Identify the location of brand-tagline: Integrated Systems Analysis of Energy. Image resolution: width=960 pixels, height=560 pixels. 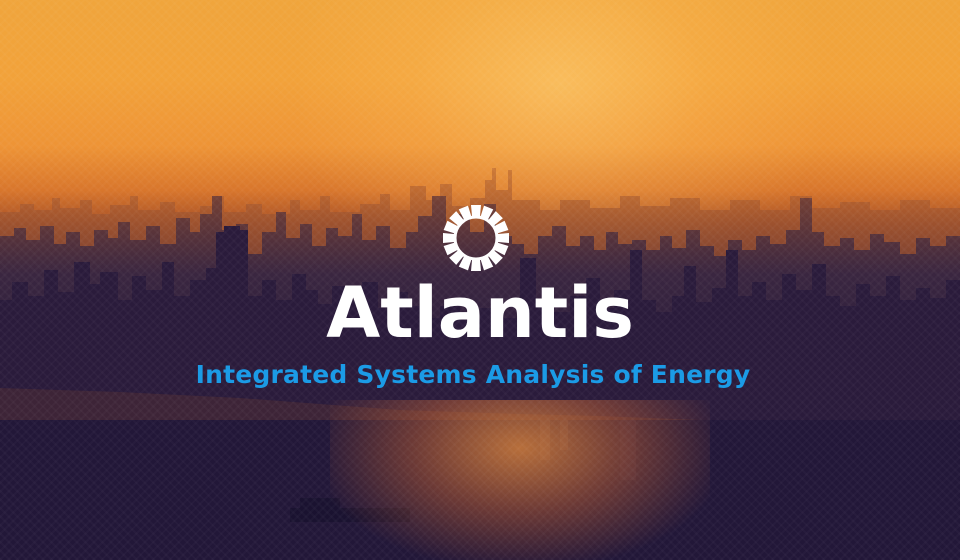
(473, 374).